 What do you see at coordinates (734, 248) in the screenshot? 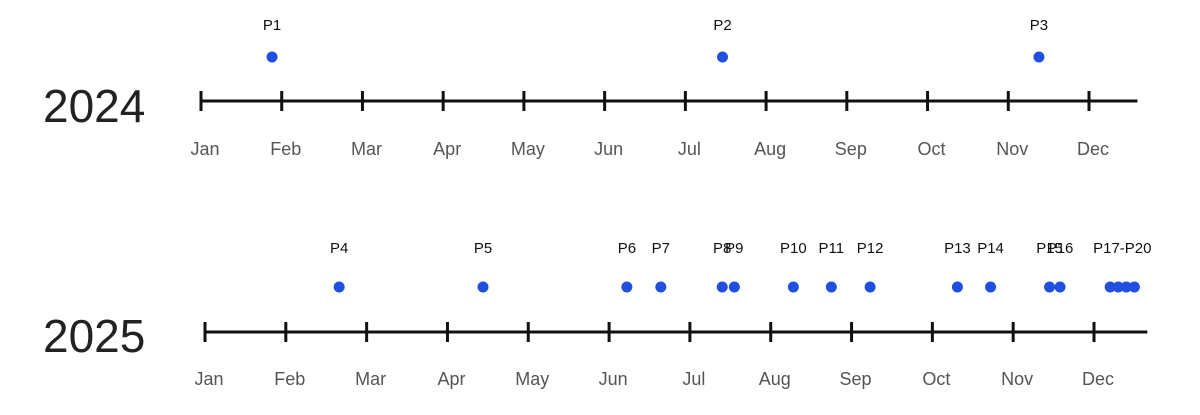
I see `event-label: P9` at bounding box center [734, 248].